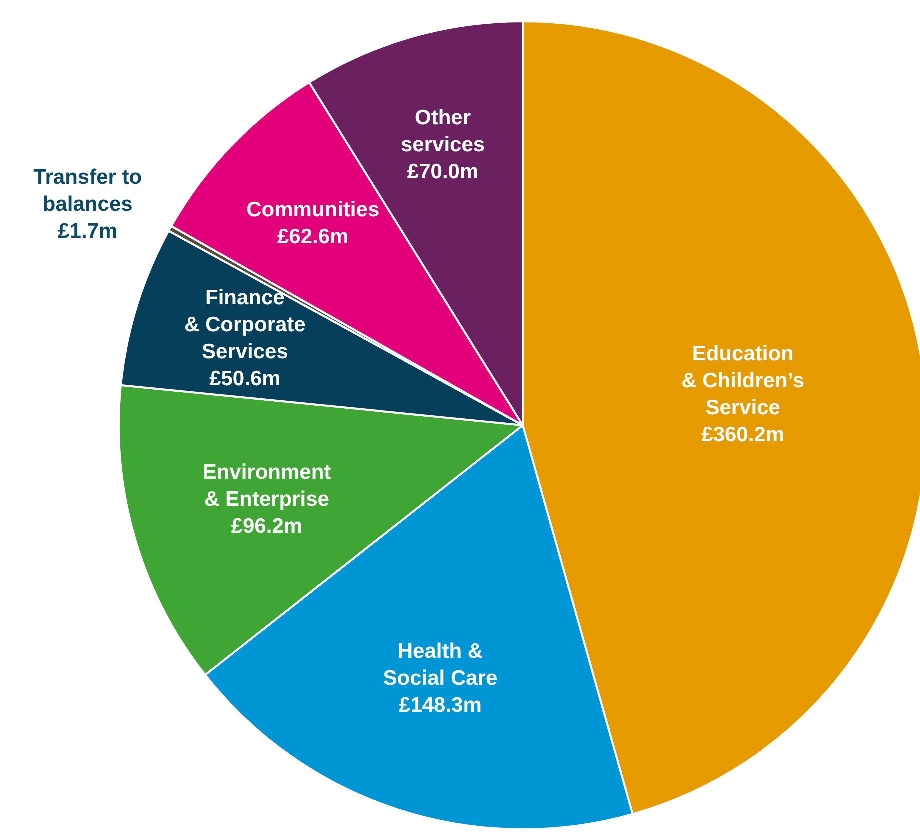 The image size is (920, 835). Describe the element at coordinates (245, 325) in the screenshot. I see `slice-label: Finance & Corporate Services` at that location.